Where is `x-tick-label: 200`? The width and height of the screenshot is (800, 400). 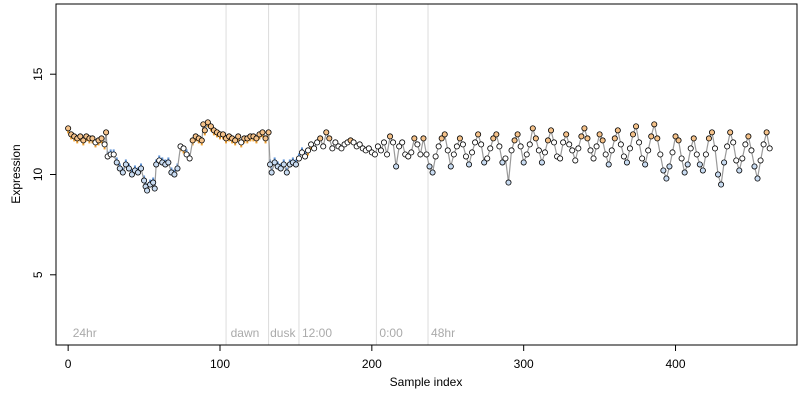
x-tick-label: 200 is located at coordinates (372, 364).